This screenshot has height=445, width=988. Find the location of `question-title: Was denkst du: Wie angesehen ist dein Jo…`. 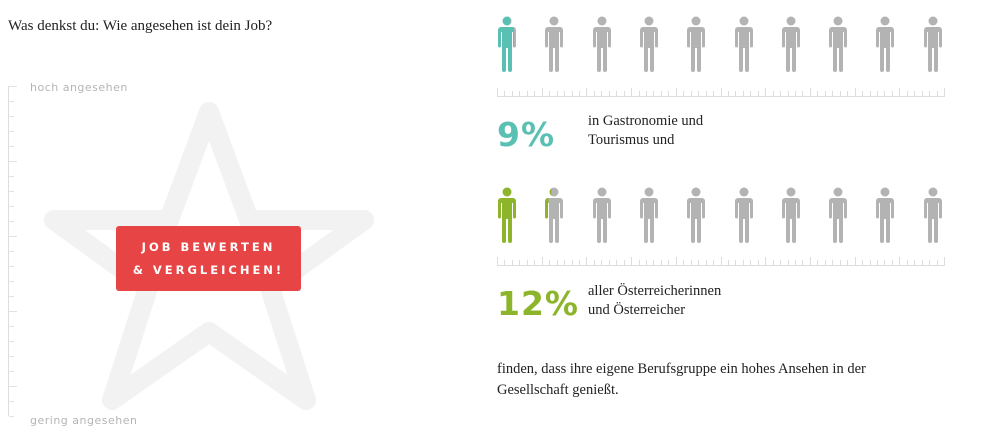

question-title: Was denkst du: Wie angesehen ist dein Jo… is located at coordinates (140, 26).